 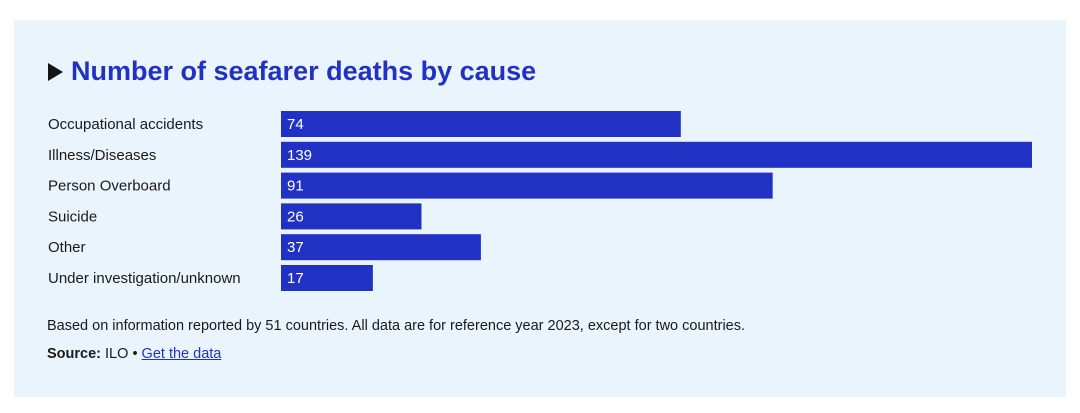 What do you see at coordinates (72, 216) in the screenshot?
I see `category-label: Suicide` at bounding box center [72, 216].